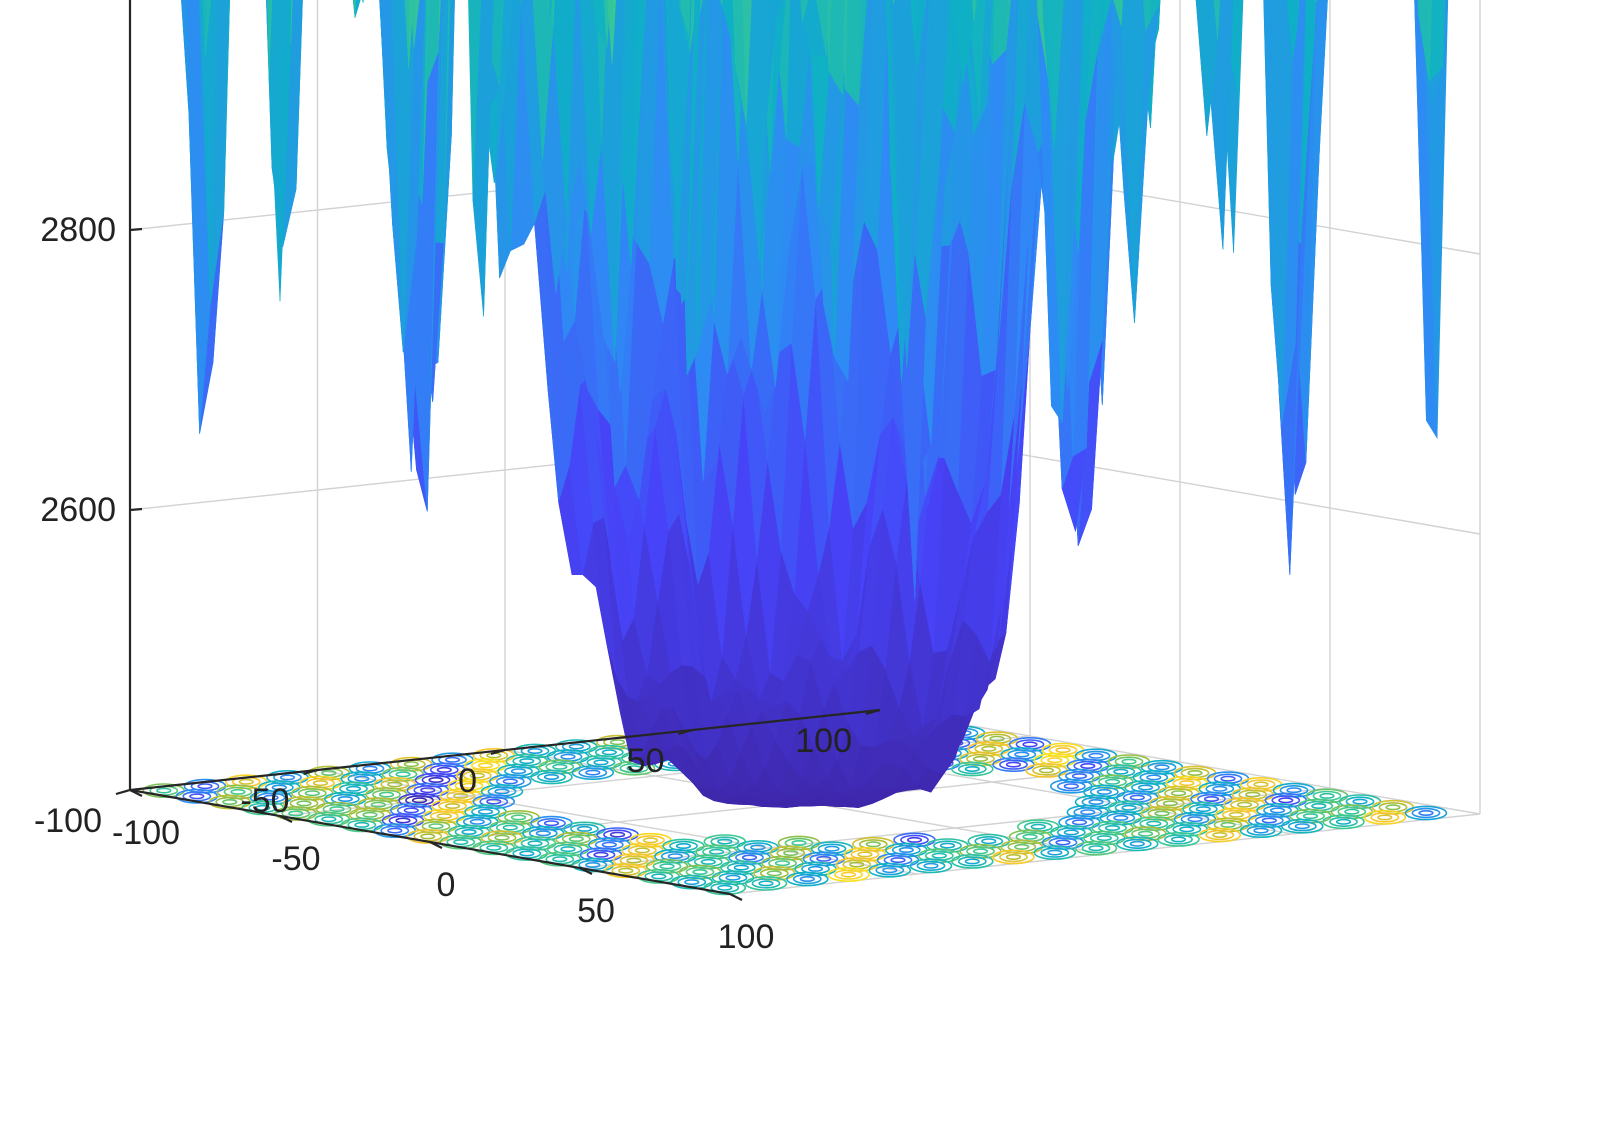 This screenshot has height=1134, width=1600. I want to click on y-tick-label: 50, so click(646, 761).